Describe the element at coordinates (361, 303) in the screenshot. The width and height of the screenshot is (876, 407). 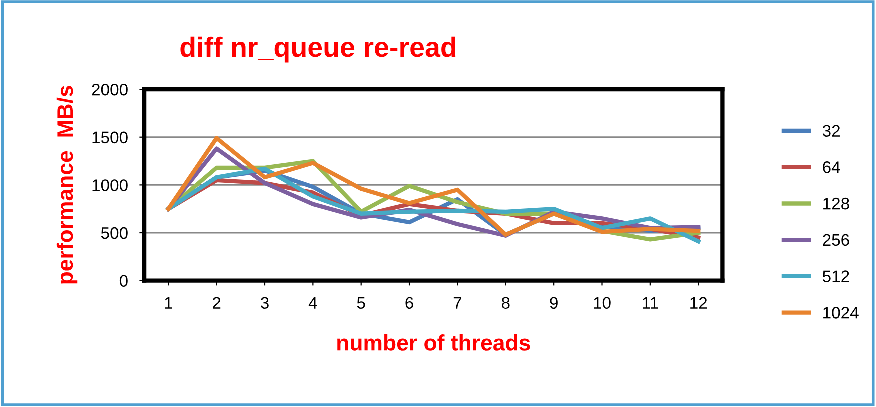
I see `x-tick-label: 5` at that location.